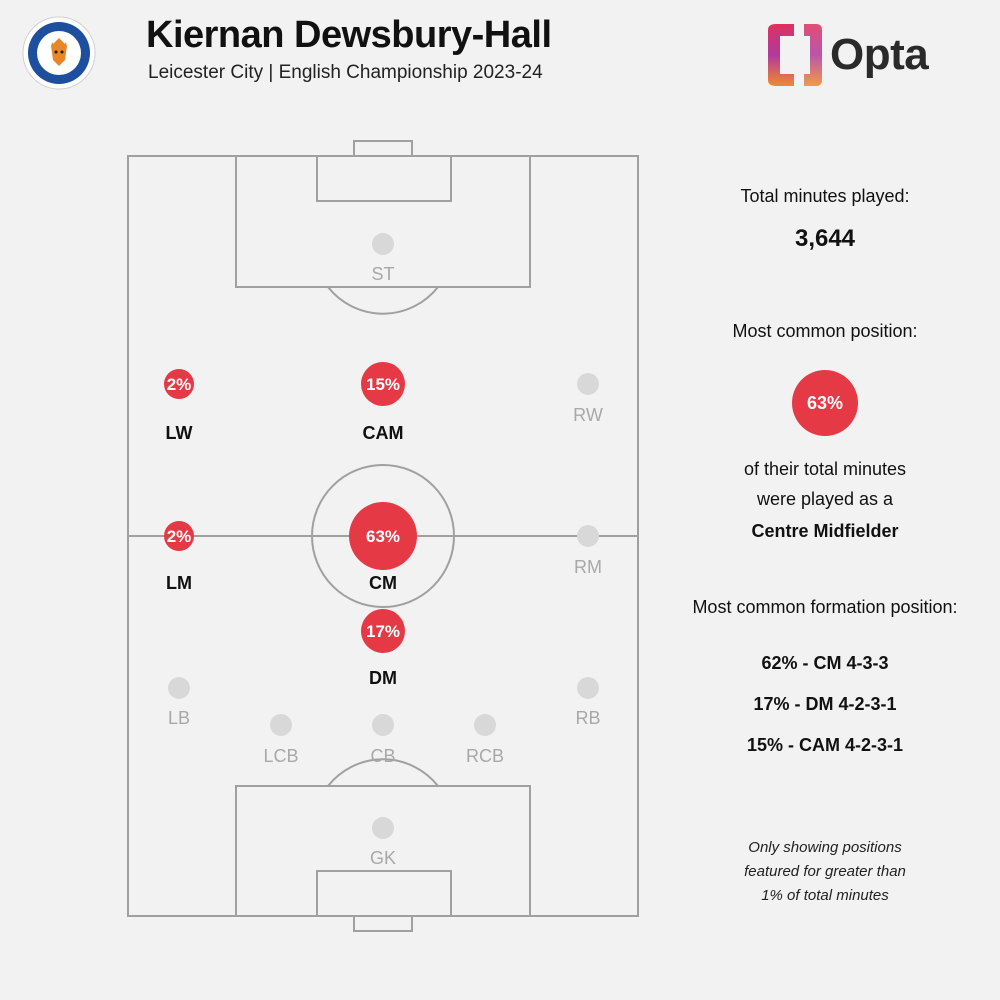 The width and height of the screenshot is (1000, 1000). I want to click on most-common-position-marker: 63%, so click(825, 403).